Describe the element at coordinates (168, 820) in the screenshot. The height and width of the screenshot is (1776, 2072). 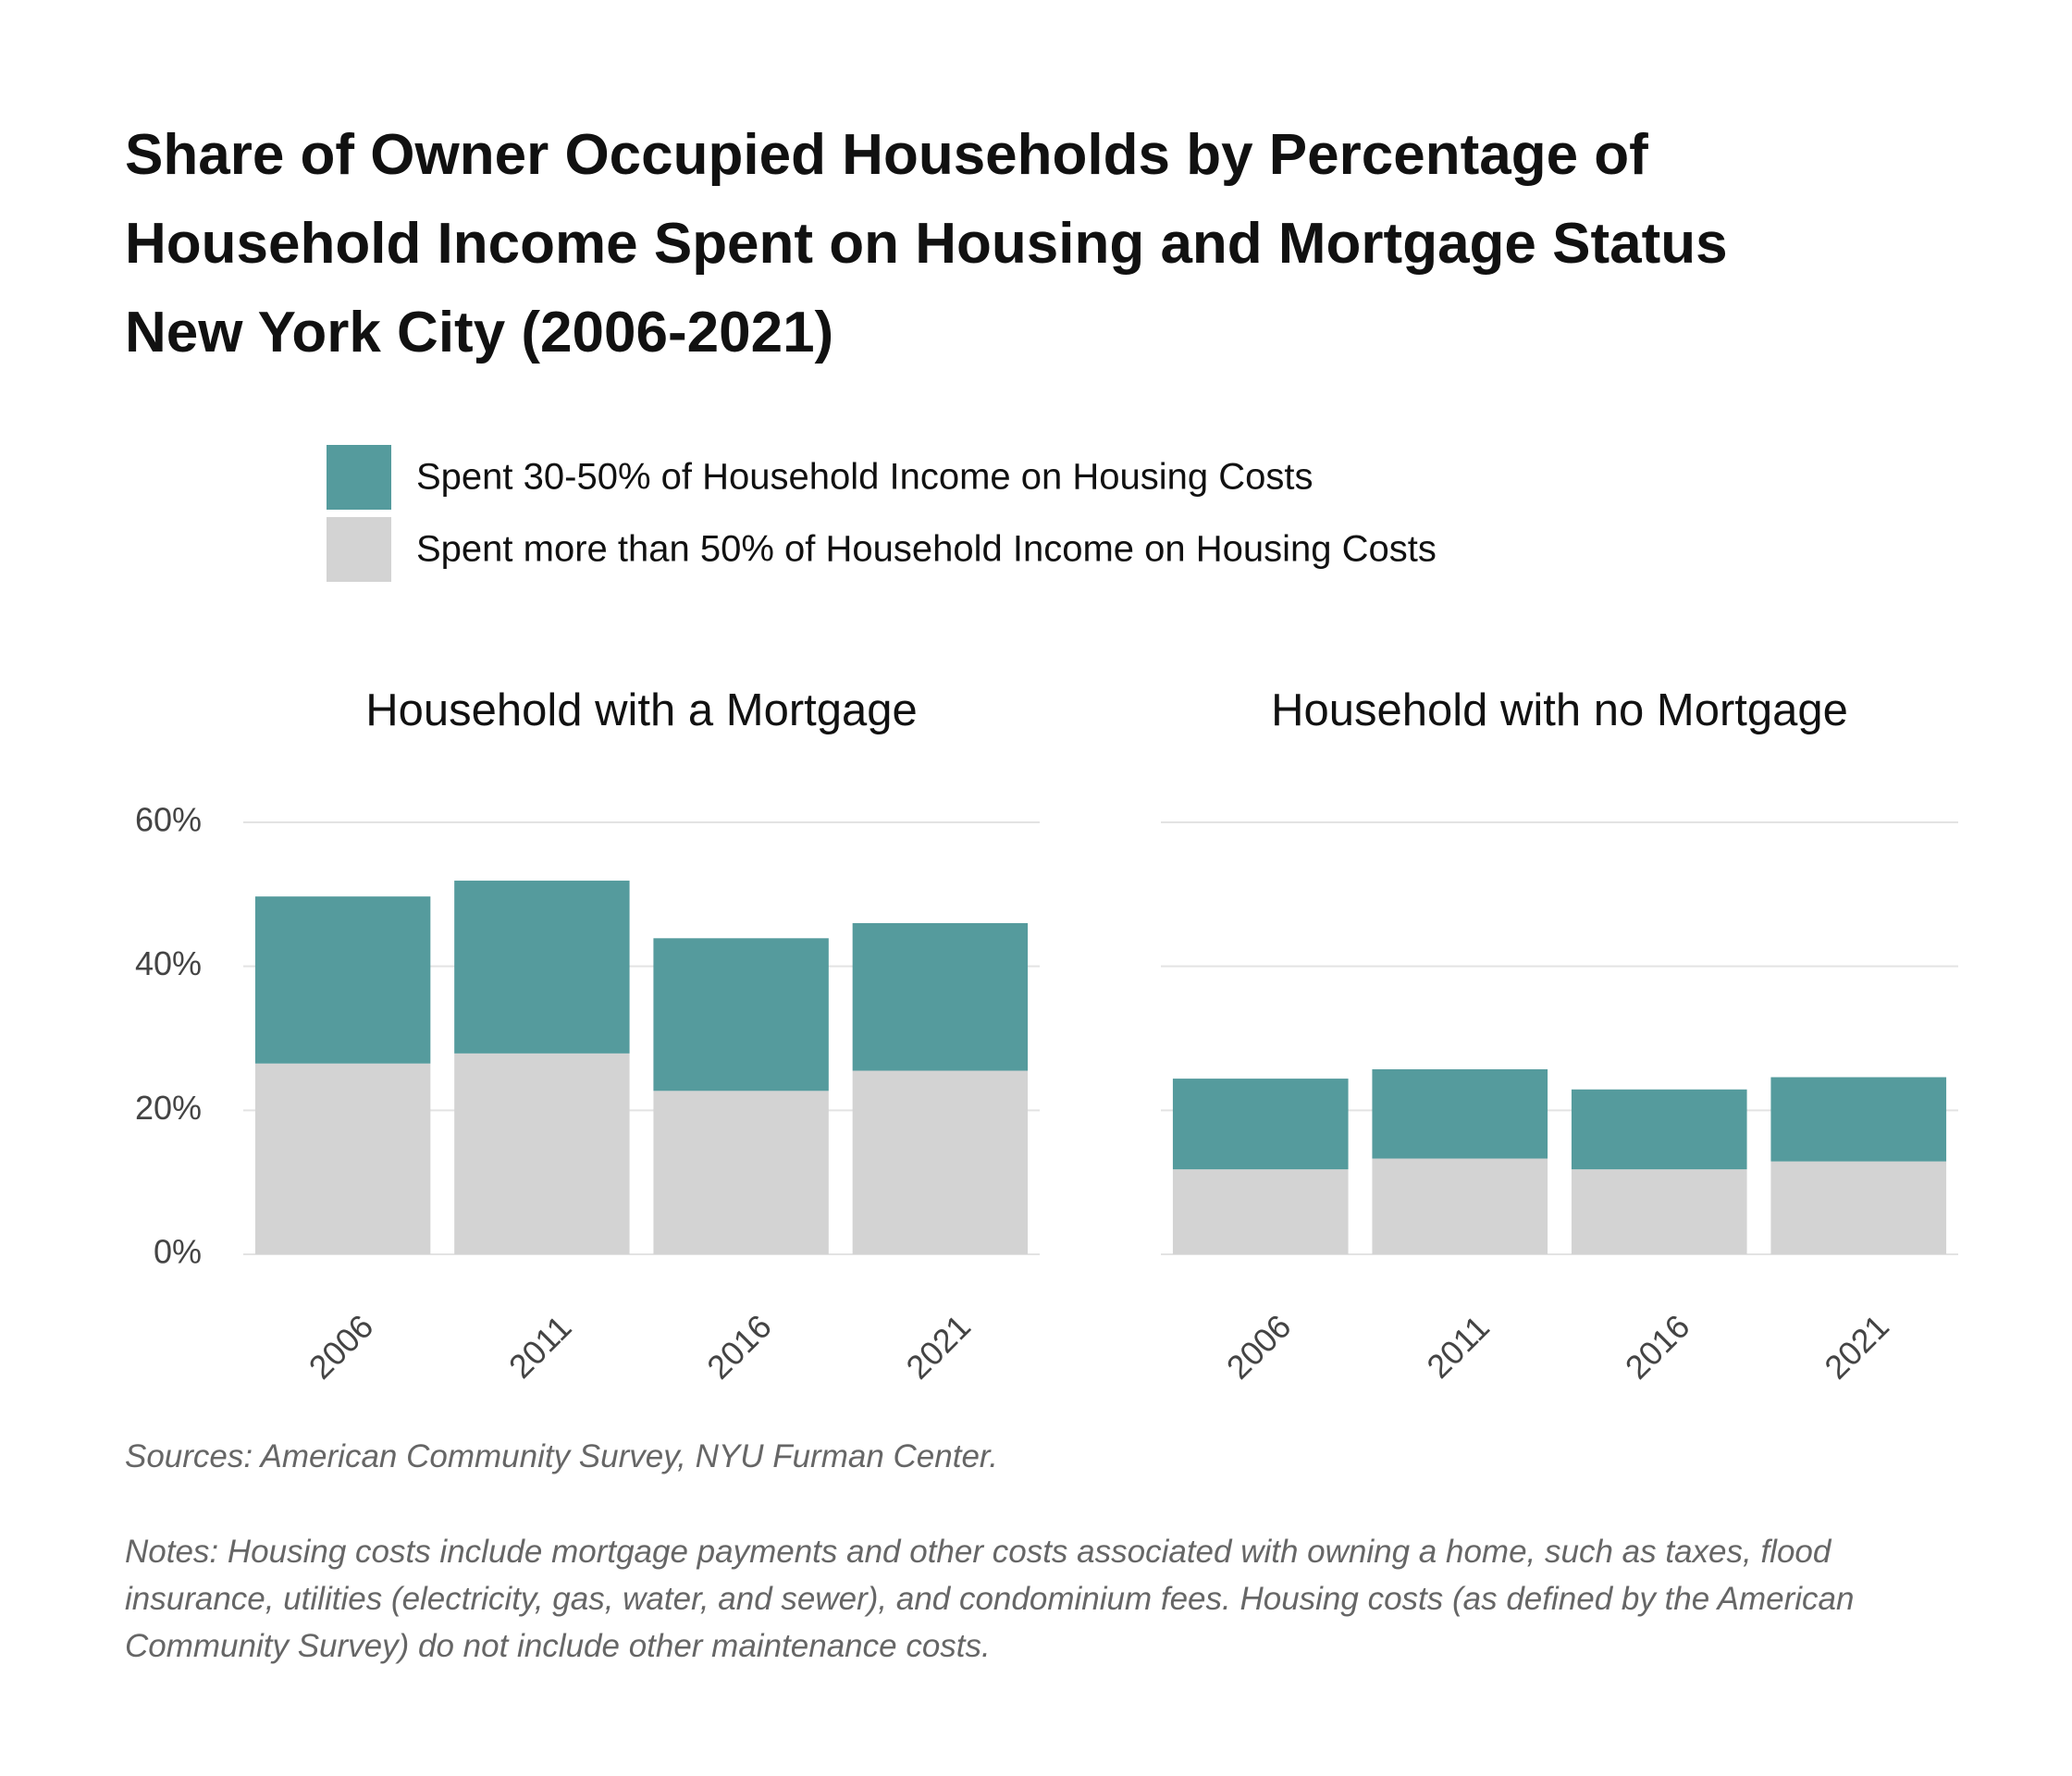
I see `y-tick-label: 60%` at that location.